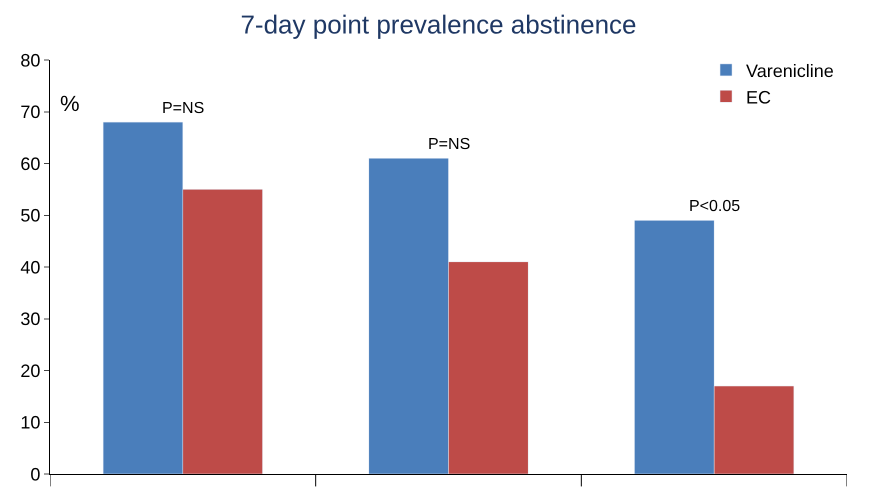 Image resolution: width=877 pixels, height=504 pixels. What do you see at coordinates (30, 370) in the screenshot?
I see `y-tick-label: 20` at bounding box center [30, 370].